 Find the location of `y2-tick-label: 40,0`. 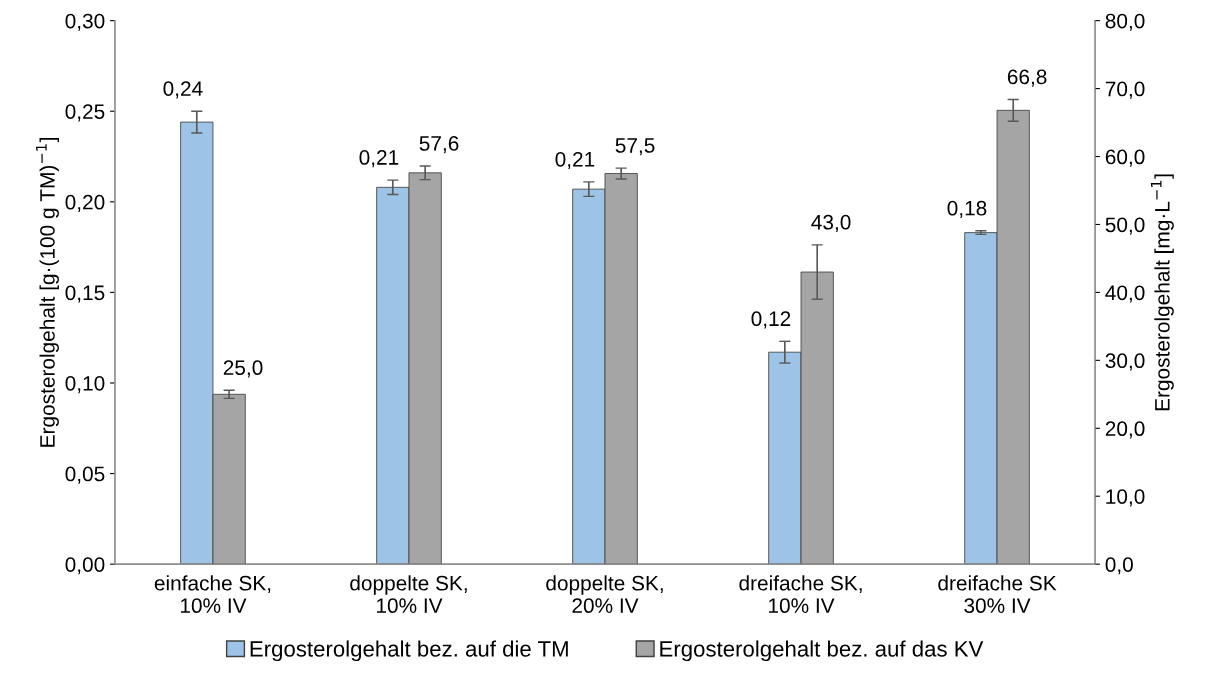

y2-tick-label: 40,0 is located at coordinates (1125, 294).